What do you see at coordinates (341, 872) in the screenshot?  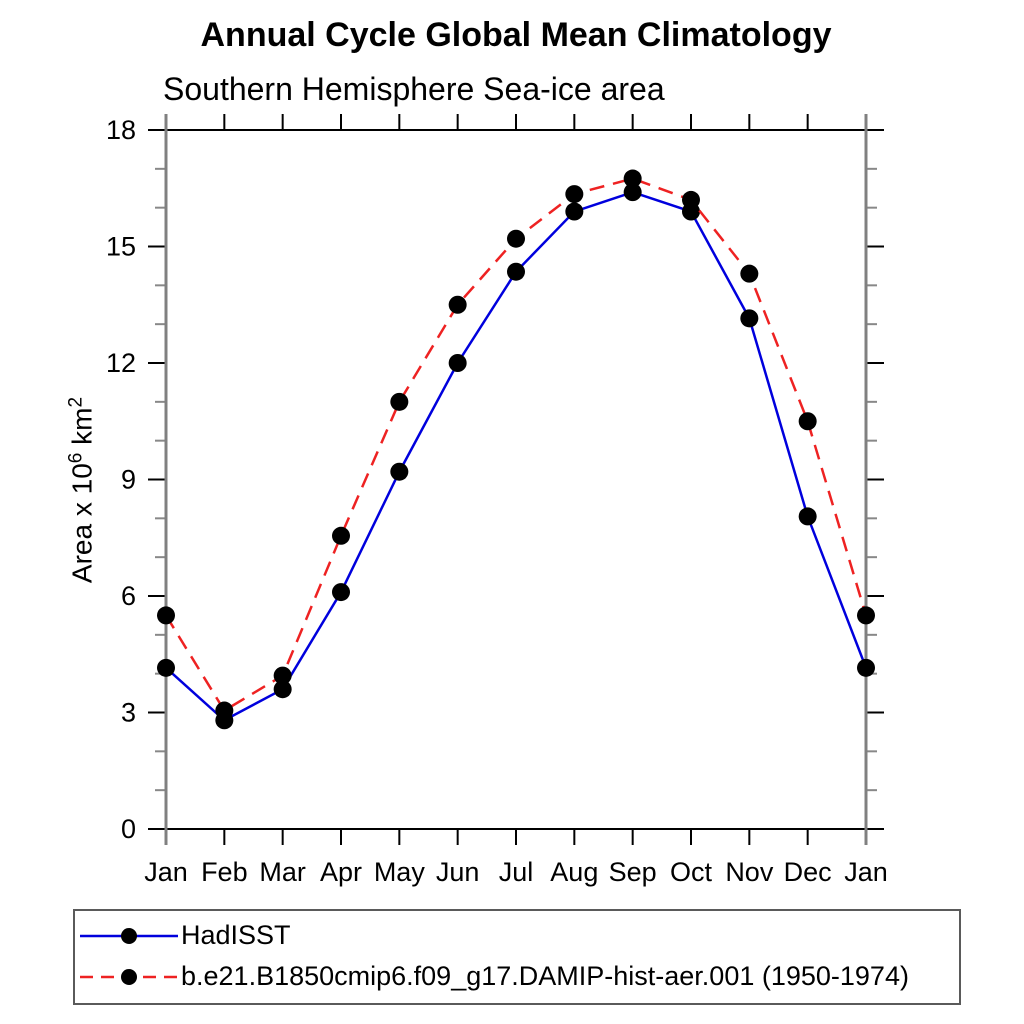 I see `x-tick-label: Apr` at bounding box center [341, 872].